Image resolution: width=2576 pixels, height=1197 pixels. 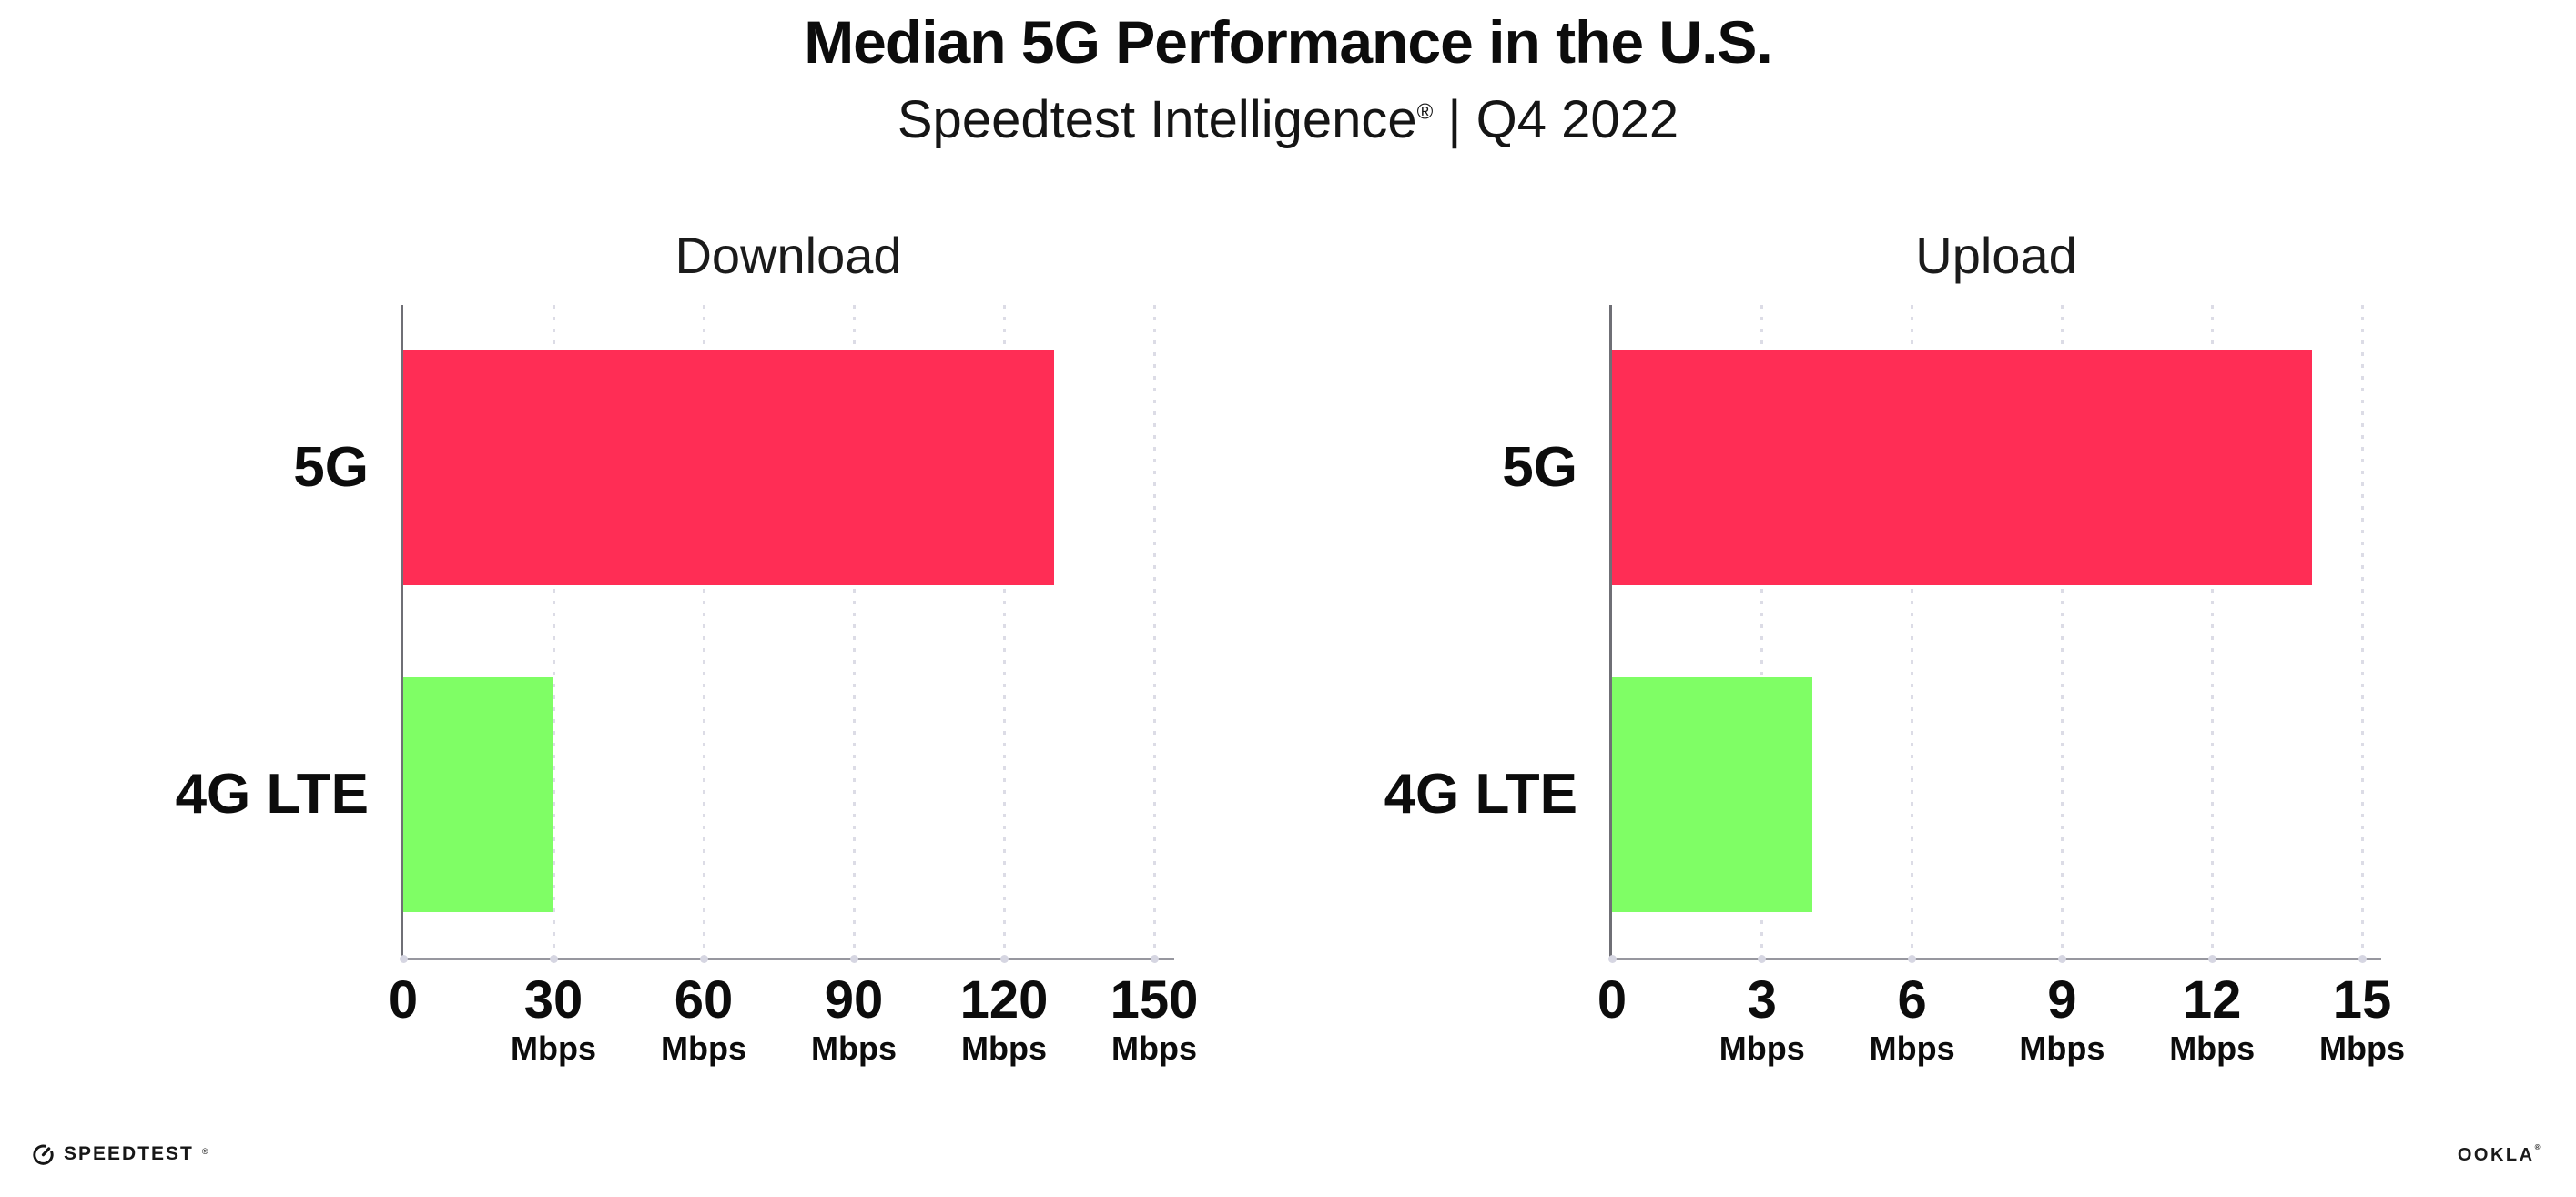 What do you see at coordinates (204, 1151) in the screenshot?
I see `speedtest-registered-icon: ®` at bounding box center [204, 1151].